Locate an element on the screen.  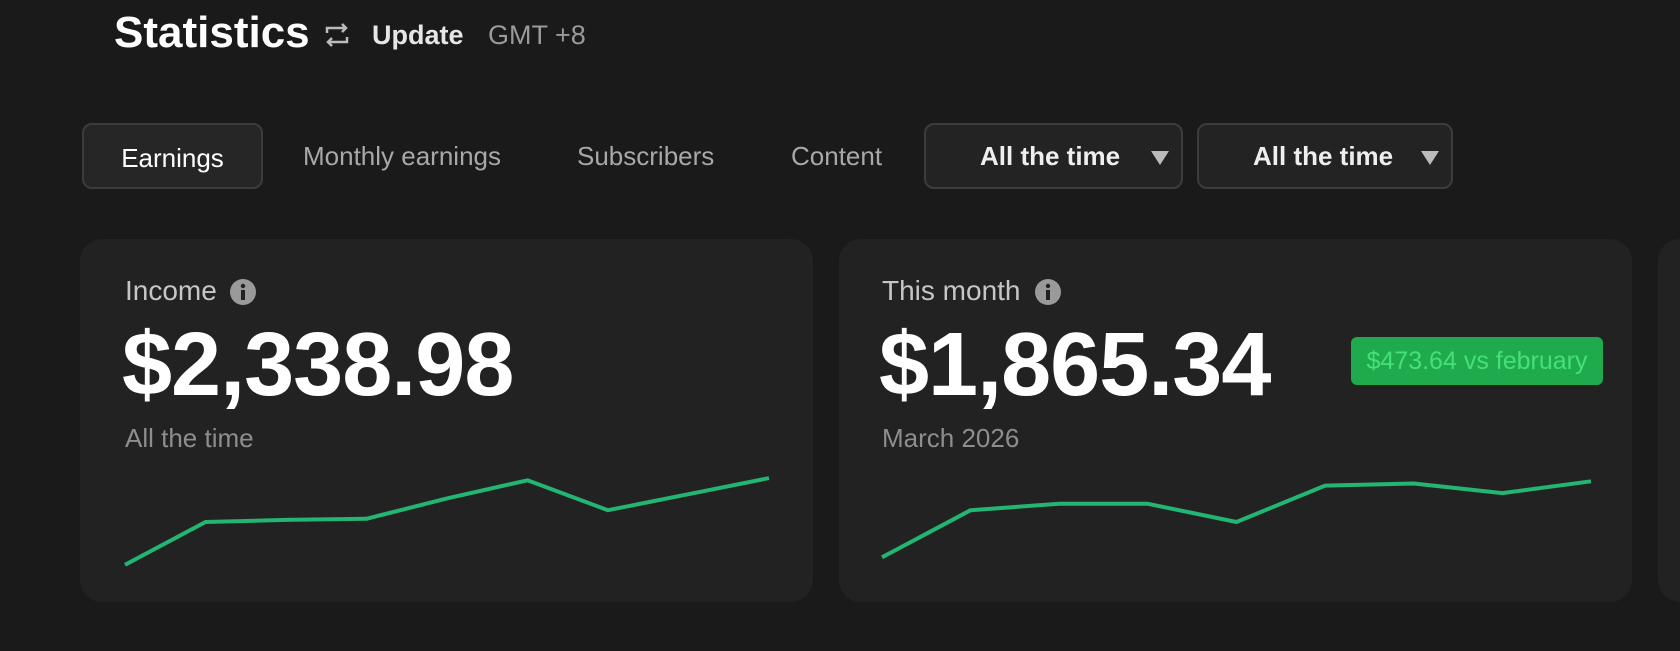
comparison-badge: $473.64 vs february is located at coordinates (1477, 361).